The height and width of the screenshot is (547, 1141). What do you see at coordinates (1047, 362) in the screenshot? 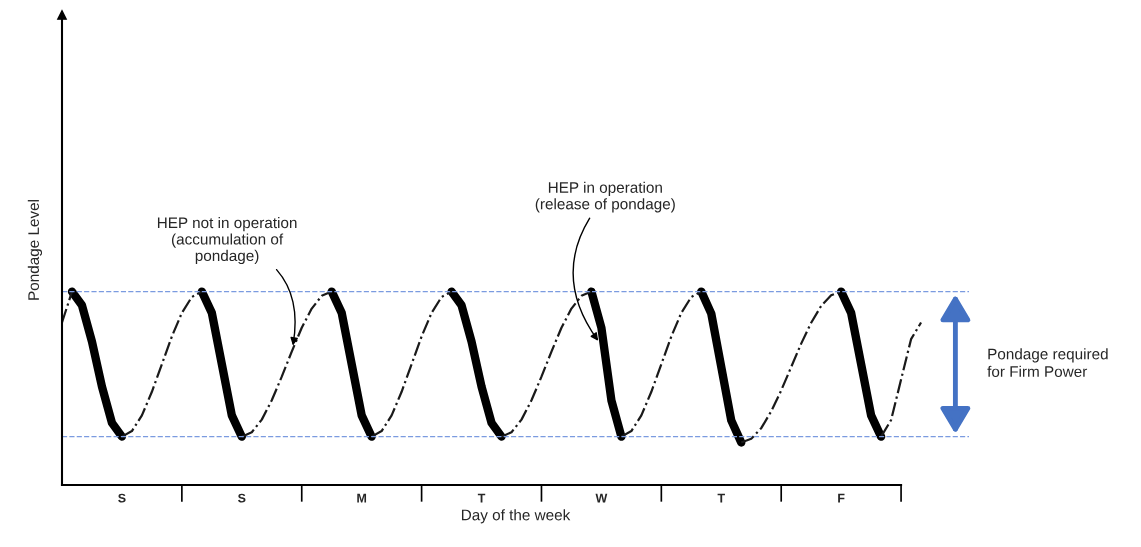
I see `text: Pondage required for Firm Power` at bounding box center [1047, 362].